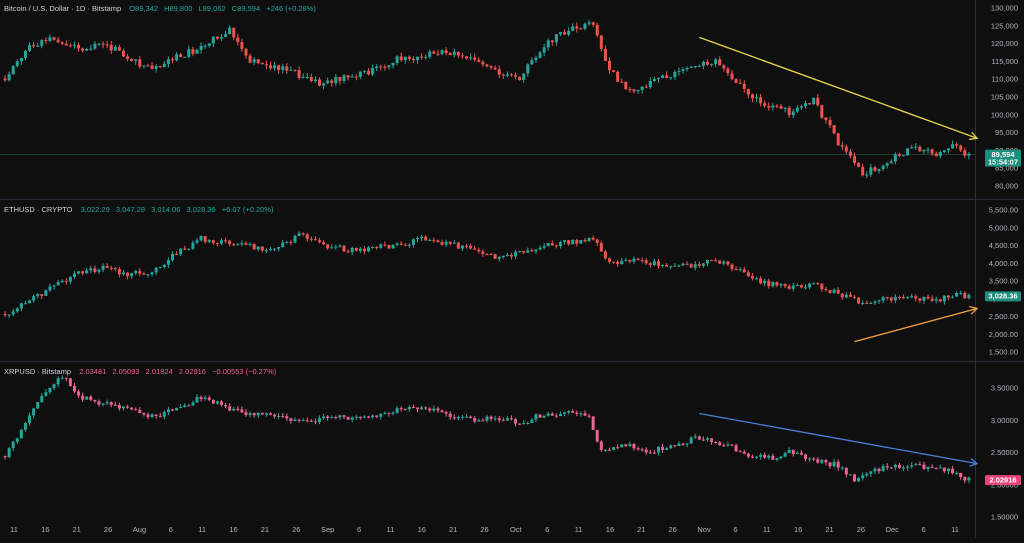 Image resolution: width=1024 pixels, height=543 pixels. What do you see at coordinates (63, 8) in the screenshot?
I see `btc-symbol-label: Bitcoin / U.S. Dollar · 1D · Bitstamp` at bounding box center [63, 8].